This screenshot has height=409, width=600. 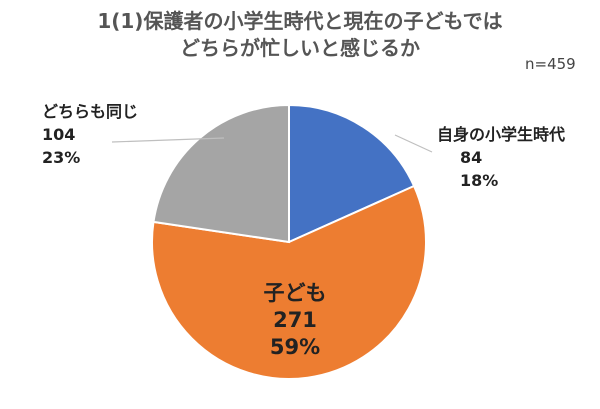 I want to click on slice-percent-children: 59%, so click(x=295, y=347).